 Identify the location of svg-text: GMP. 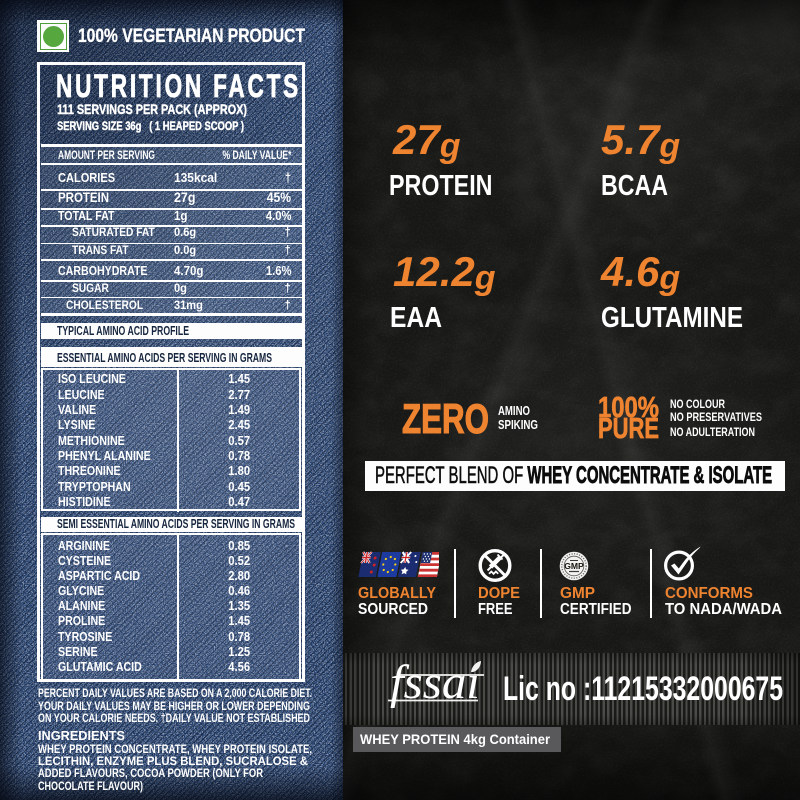
(574, 566).